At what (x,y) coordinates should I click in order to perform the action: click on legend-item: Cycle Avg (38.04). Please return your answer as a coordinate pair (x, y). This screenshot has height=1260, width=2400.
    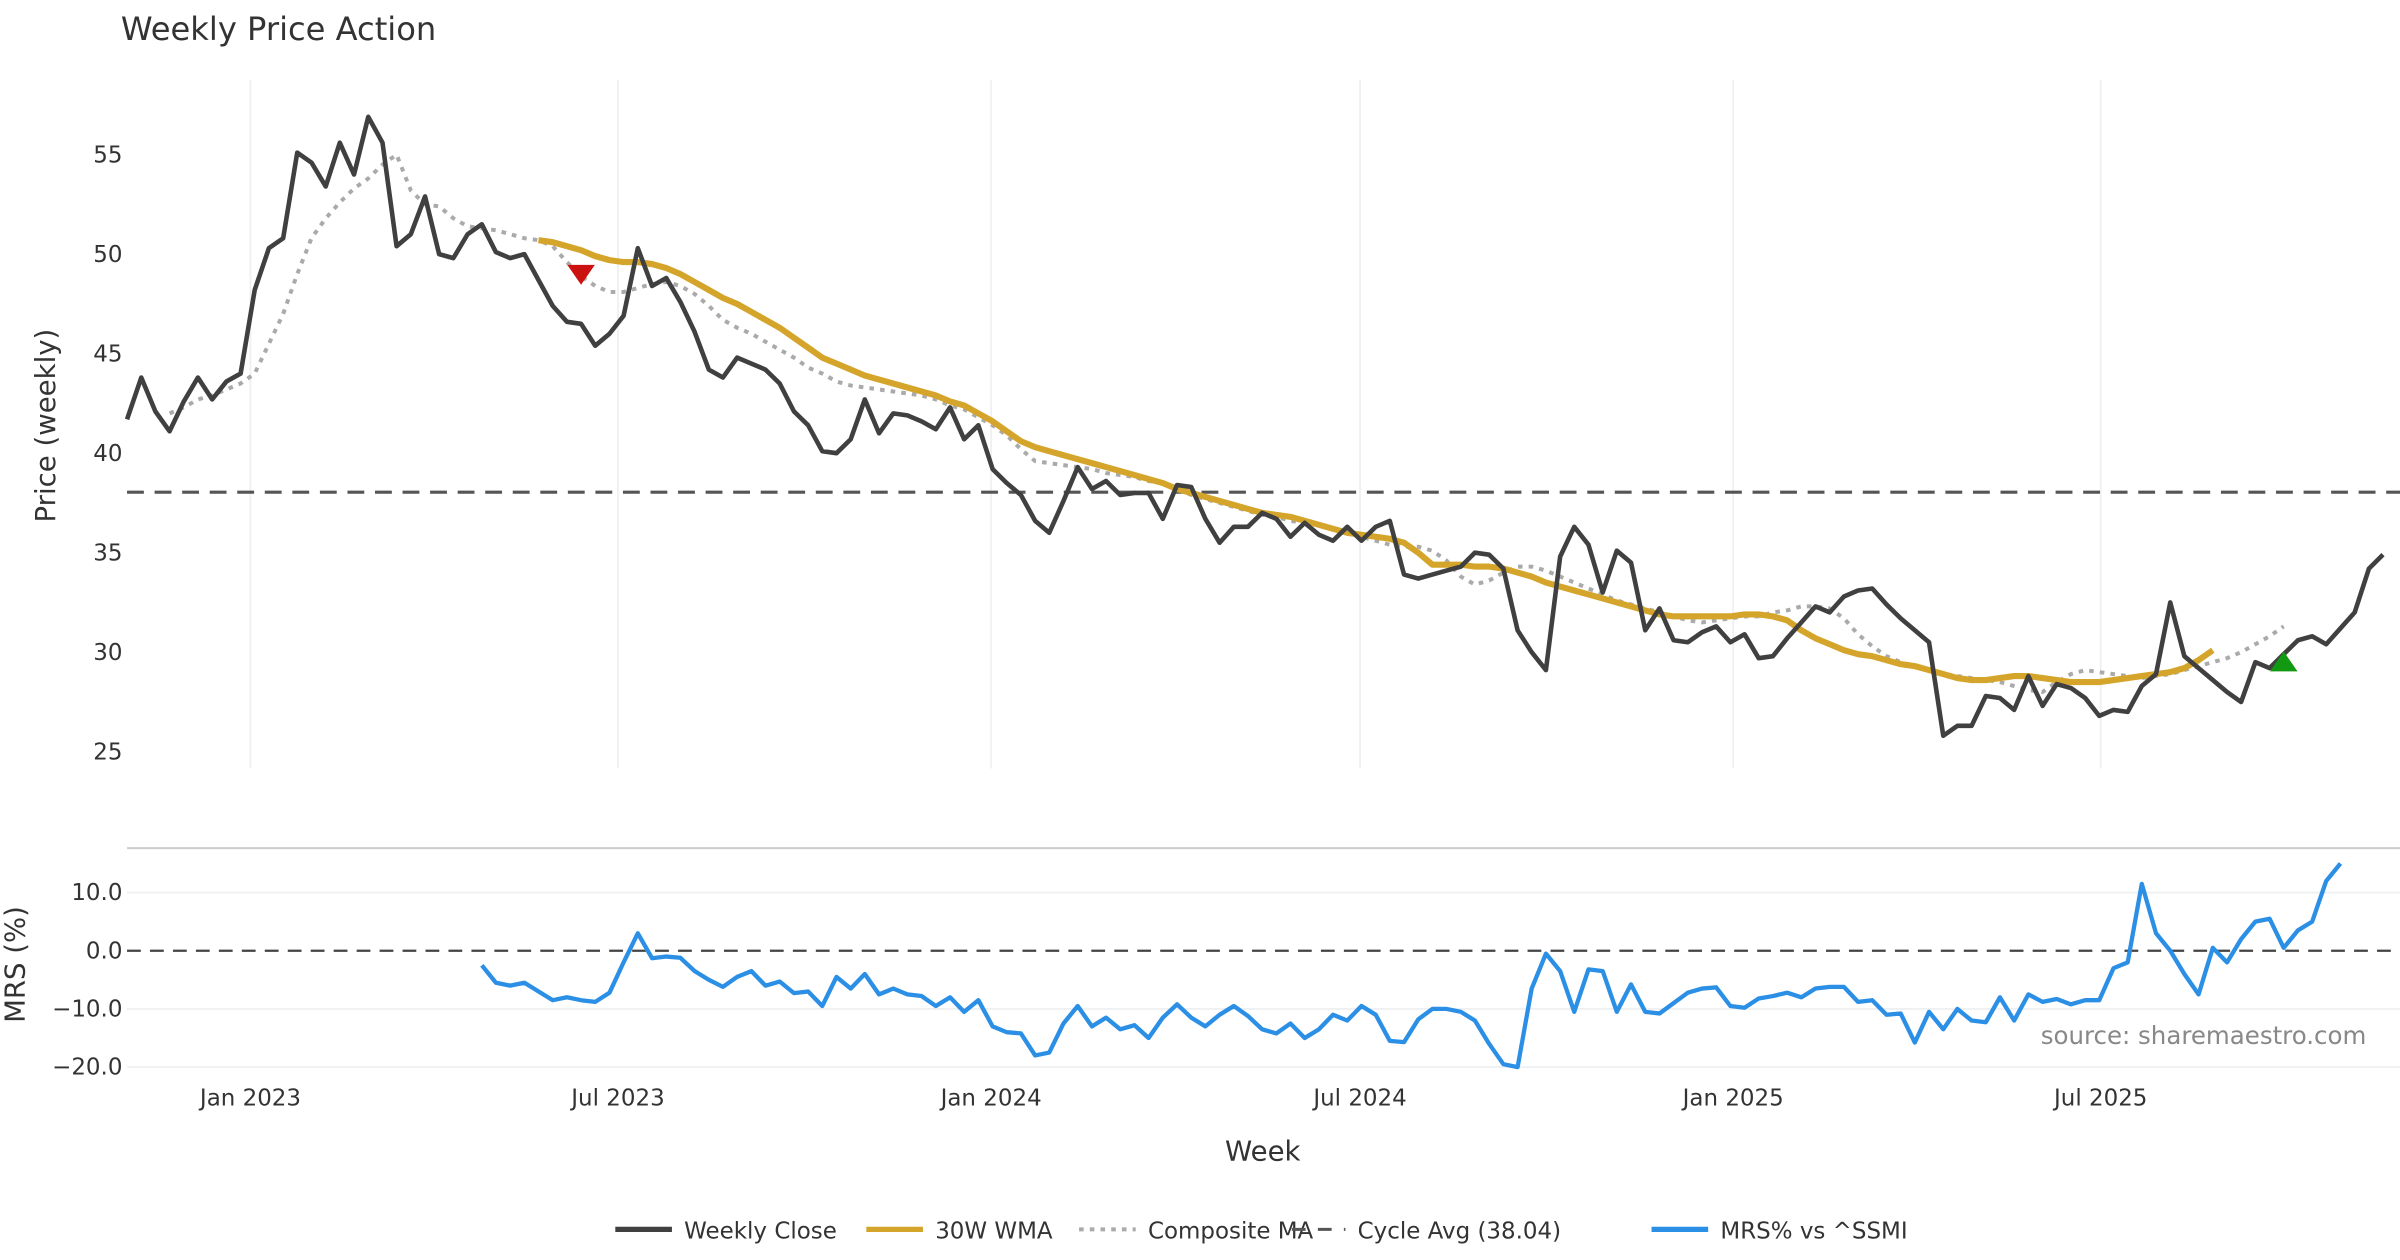
    Looking at the image, I should click on (1426, 1232).